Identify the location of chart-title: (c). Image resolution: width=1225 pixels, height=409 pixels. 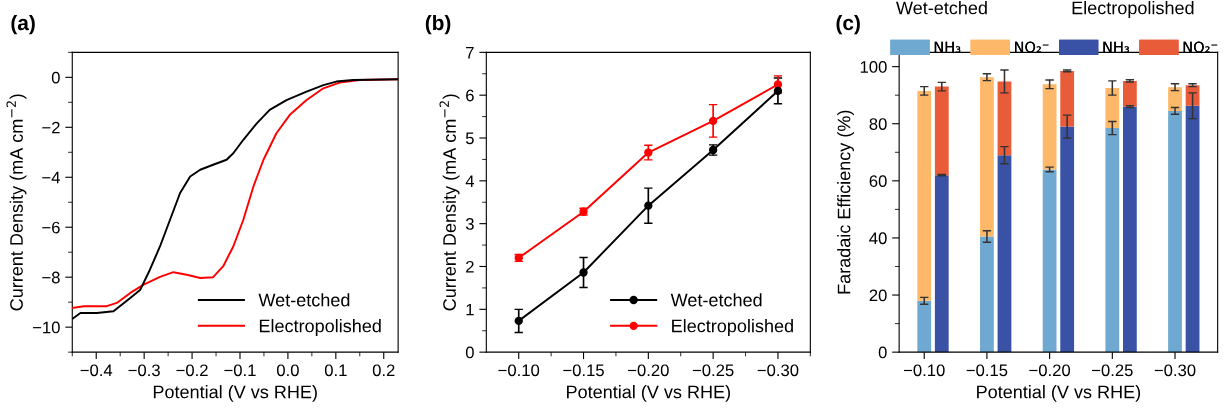
(848, 24).